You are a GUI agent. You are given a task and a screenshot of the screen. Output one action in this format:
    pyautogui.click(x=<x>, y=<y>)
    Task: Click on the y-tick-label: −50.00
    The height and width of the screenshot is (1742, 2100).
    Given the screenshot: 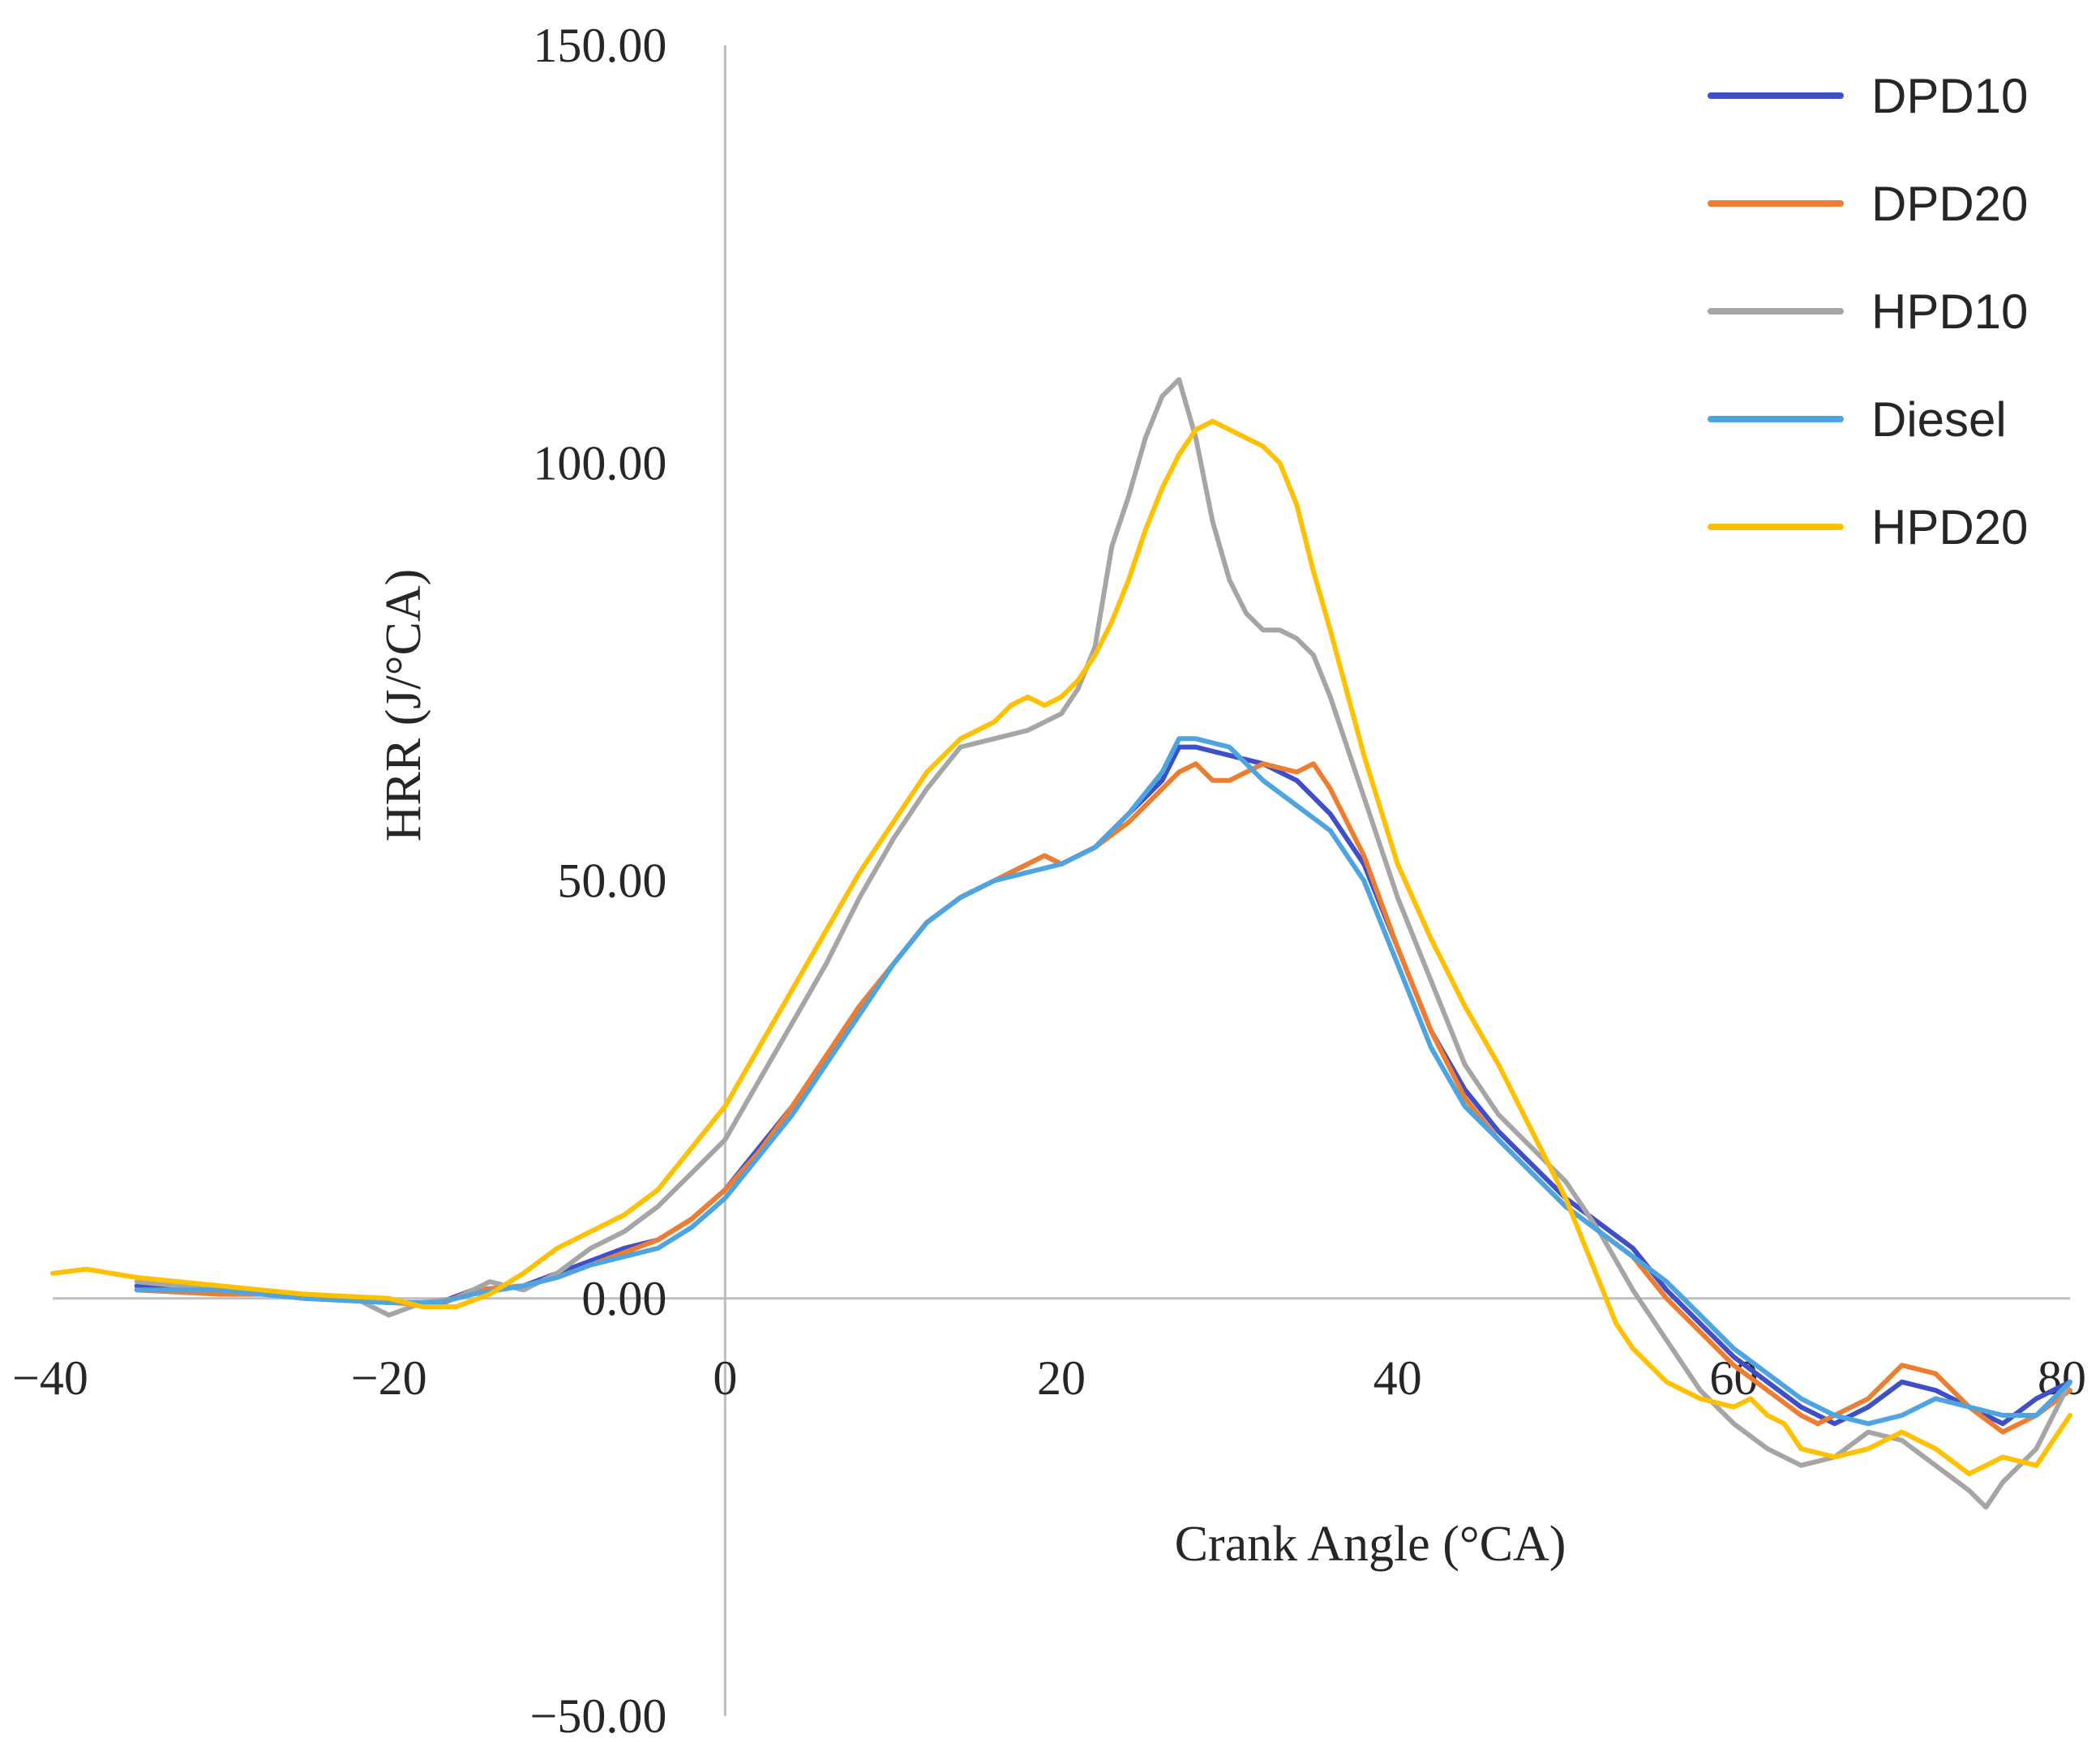 What is the action you would take?
    pyautogui.click(x=598, y=1715)
    